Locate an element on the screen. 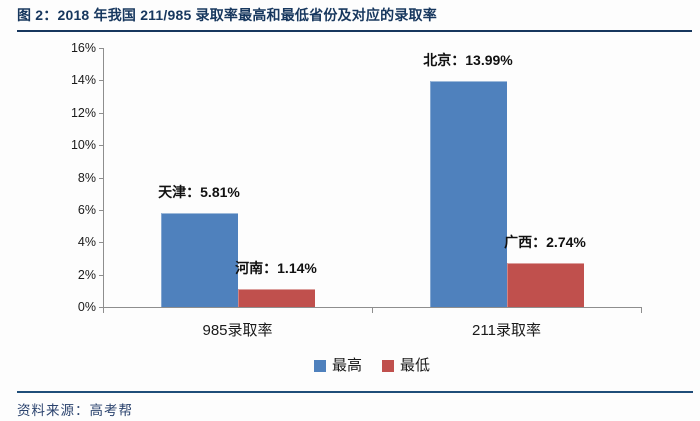 Image resolution: width=700 pixels, height=421 pixels. data-label: 天津：5.81% is located at coordinates (199, 191).